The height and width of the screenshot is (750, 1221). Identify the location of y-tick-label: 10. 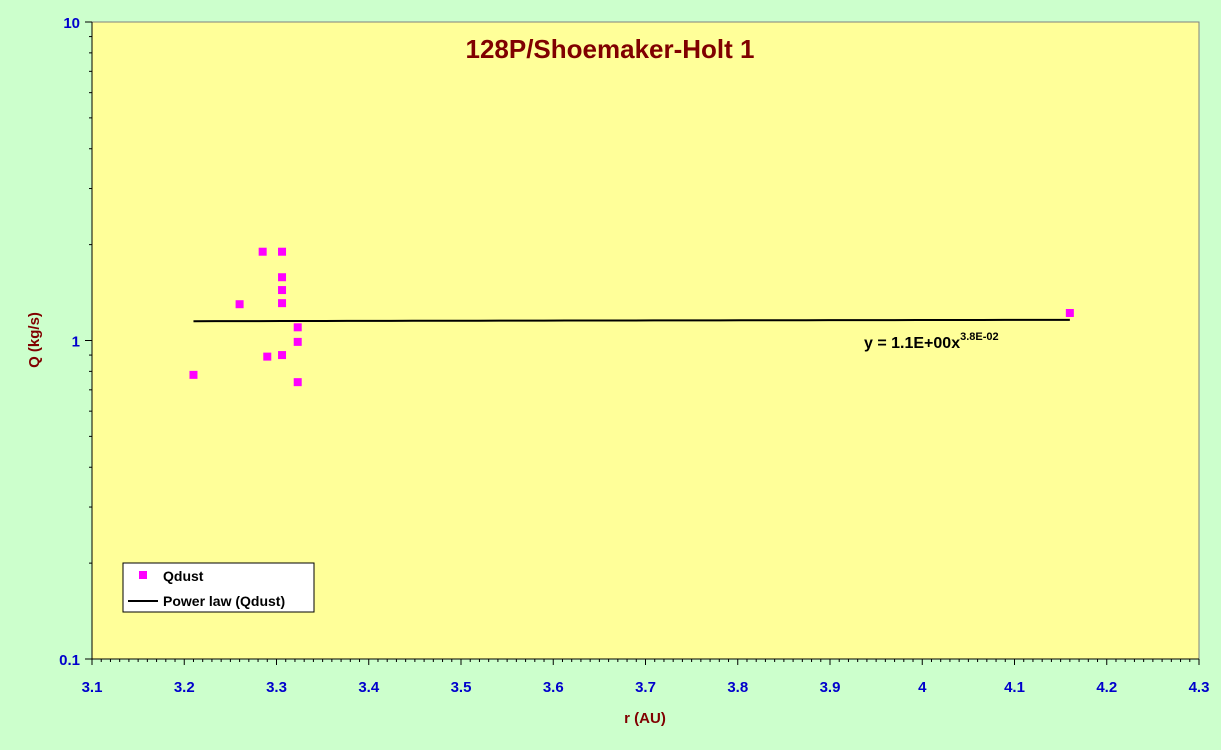
(71, 23).